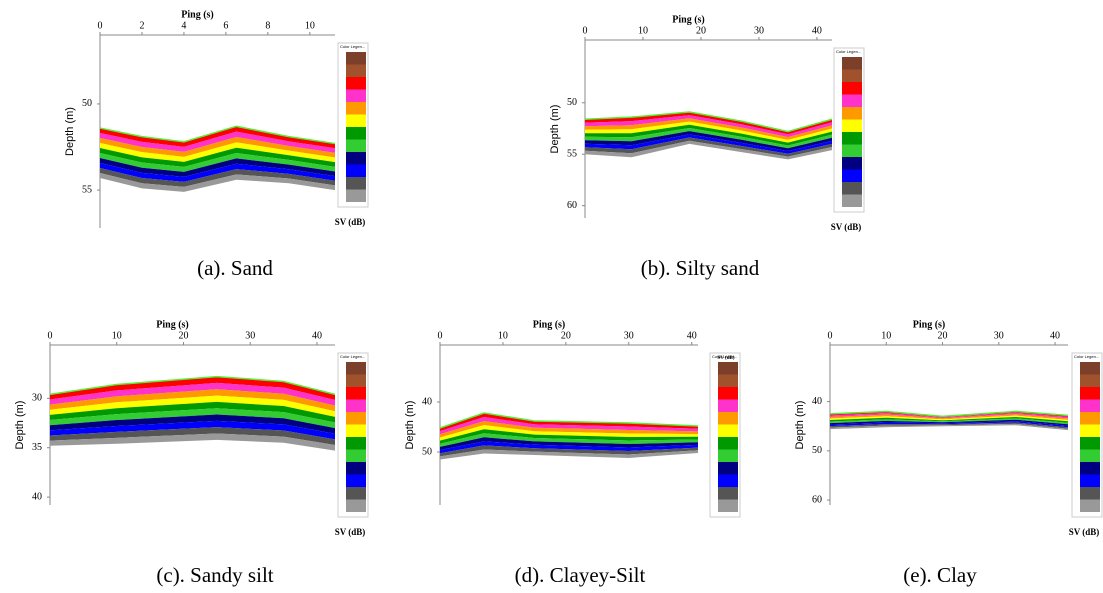 This screenshot has width=1103, height=593. Describe the element at coordinates (700, 268) in the screenshot. I see `caption: (b). Silty sand` at that location.